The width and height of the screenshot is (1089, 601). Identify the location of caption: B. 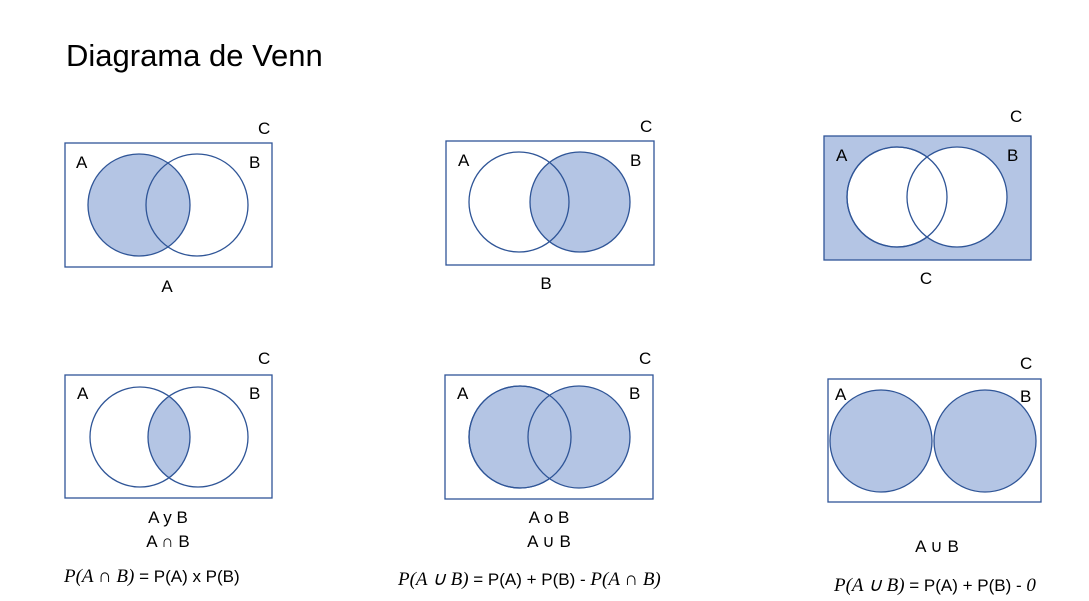
(545, 283).